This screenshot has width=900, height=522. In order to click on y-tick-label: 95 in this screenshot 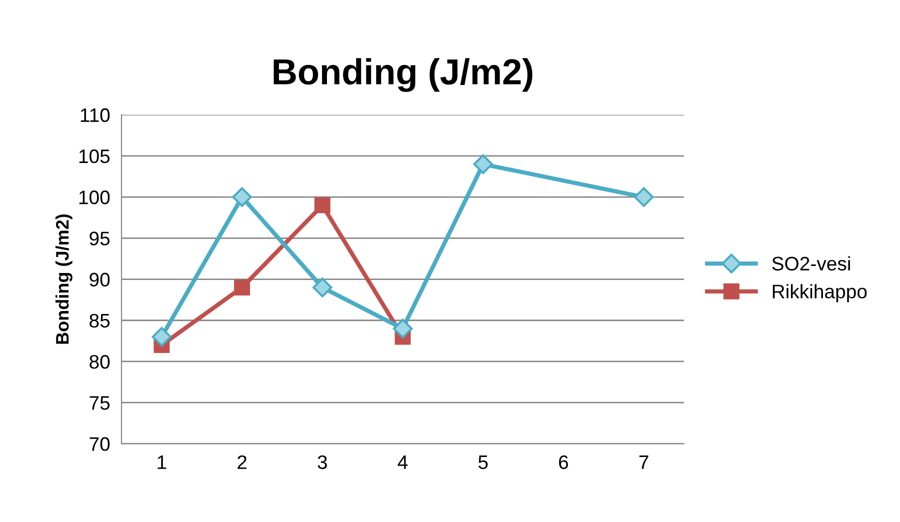, I will do `click(100, 239)`.